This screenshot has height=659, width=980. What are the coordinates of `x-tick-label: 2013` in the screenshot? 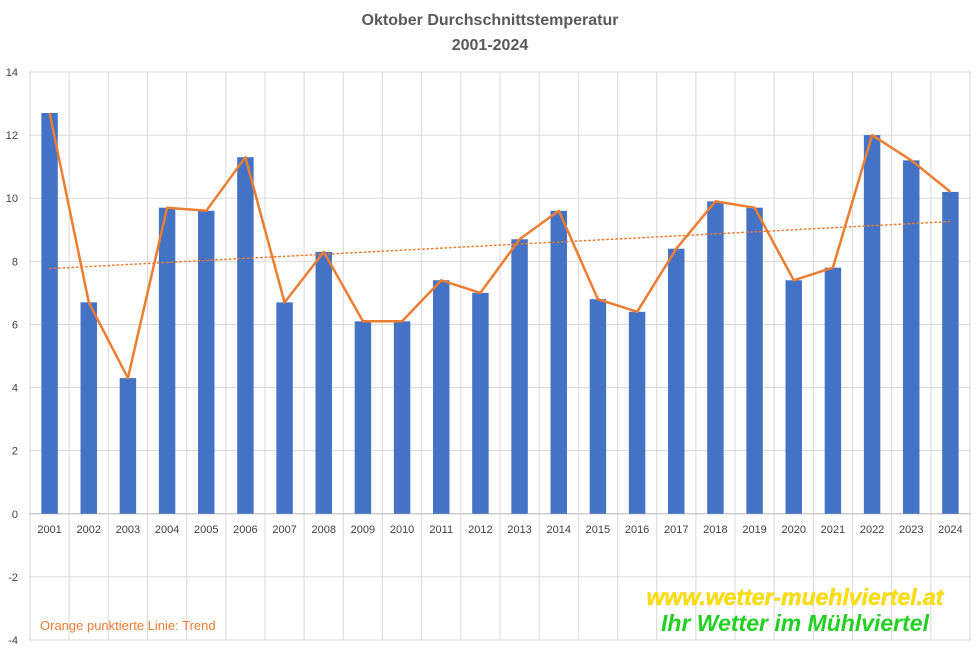 It's located at (519, 530).